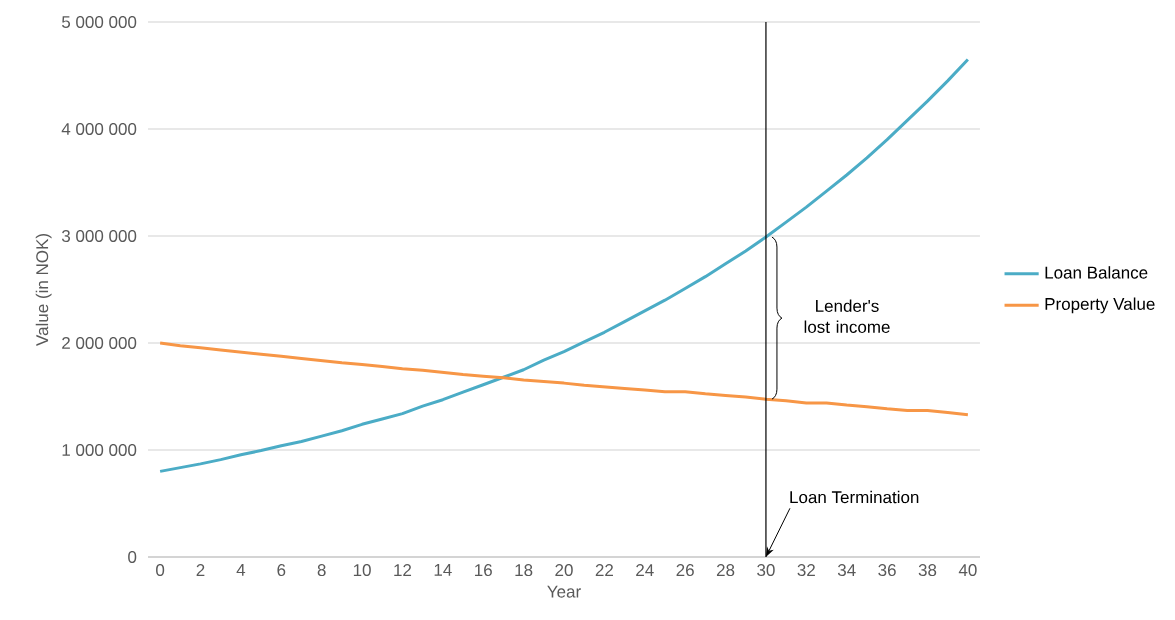  Describe the element at coordinates (846, 570) in the screenshot. I see `x-tick-label: 34` at that location.